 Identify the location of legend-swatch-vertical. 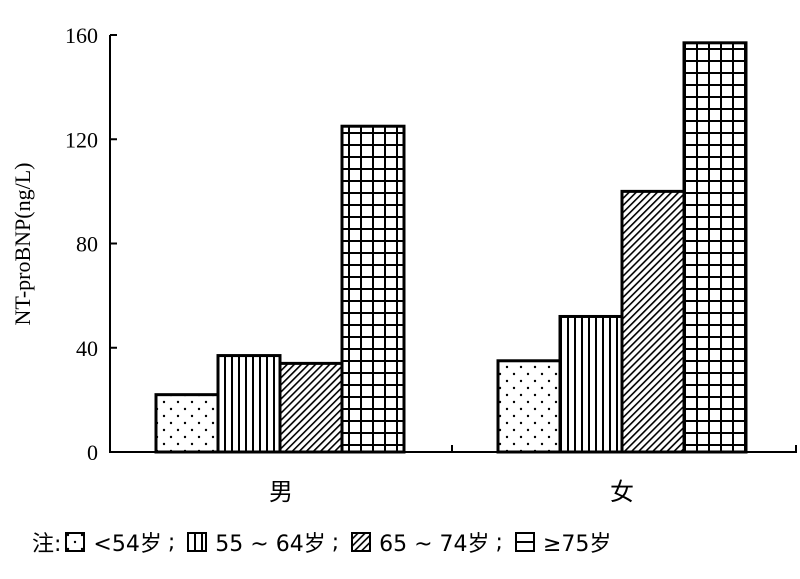
(197, 542).